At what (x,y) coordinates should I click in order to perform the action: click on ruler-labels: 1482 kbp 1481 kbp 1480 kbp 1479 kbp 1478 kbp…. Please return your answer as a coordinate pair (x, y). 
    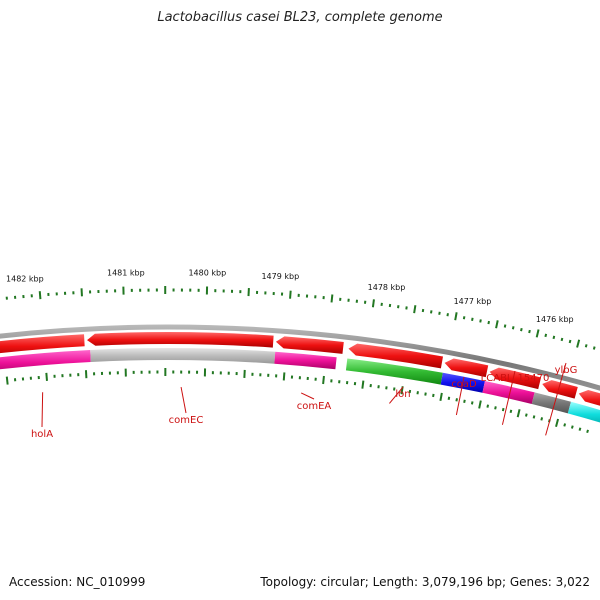
    Looking at the image, I should click on (290, 296).